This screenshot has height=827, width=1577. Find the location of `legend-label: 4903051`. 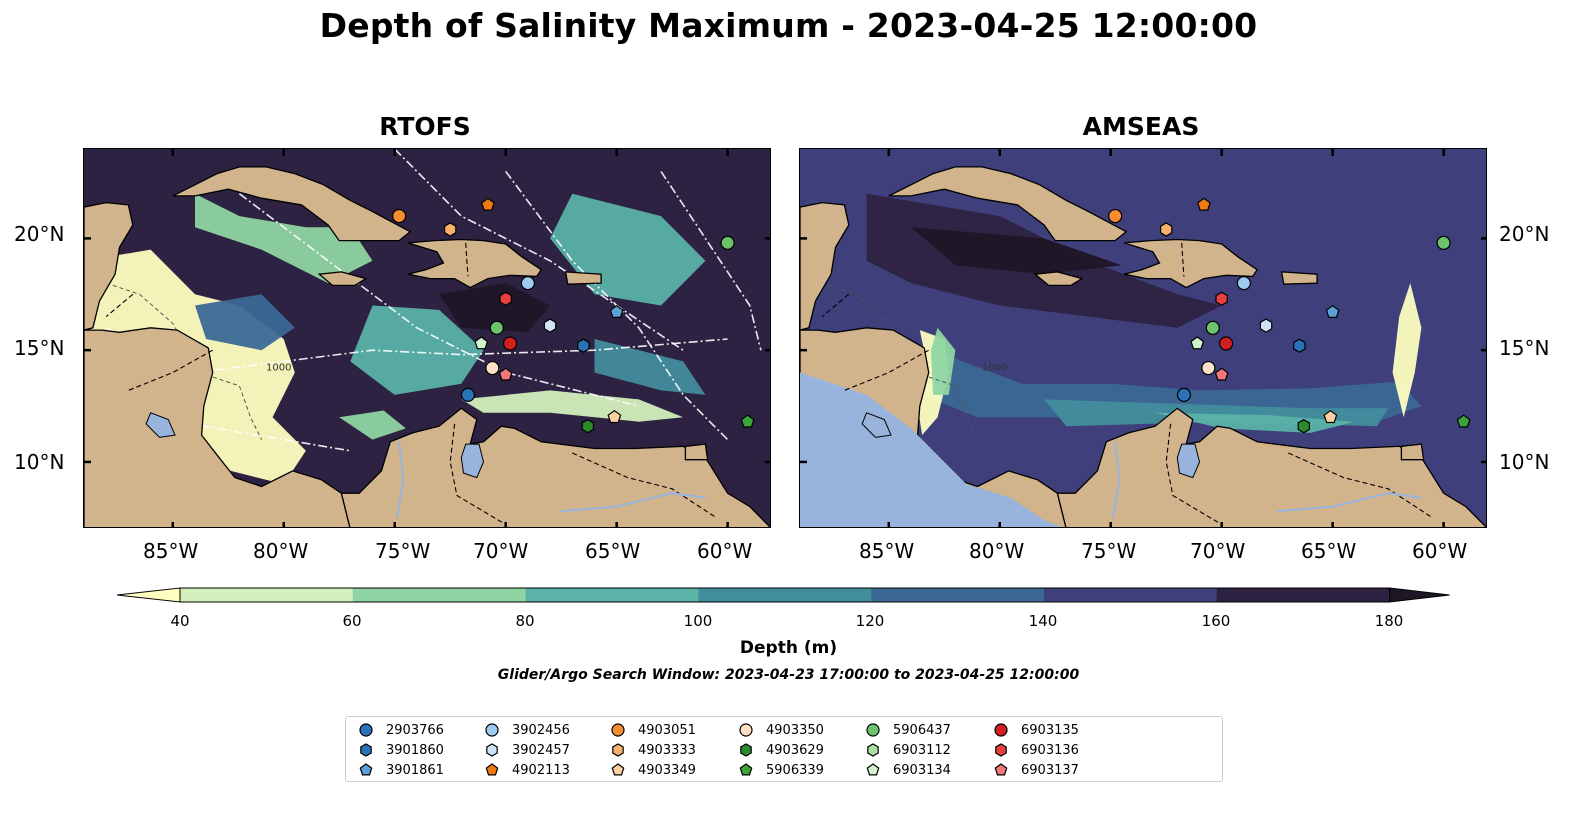

legend-label: 4903051 is located at coordinates (667, 730).